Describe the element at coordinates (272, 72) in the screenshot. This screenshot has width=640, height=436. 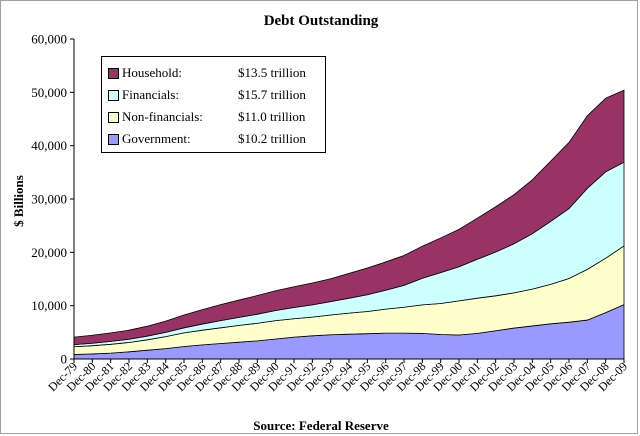
I see `legend-value: $13.5 trillion` at that location.